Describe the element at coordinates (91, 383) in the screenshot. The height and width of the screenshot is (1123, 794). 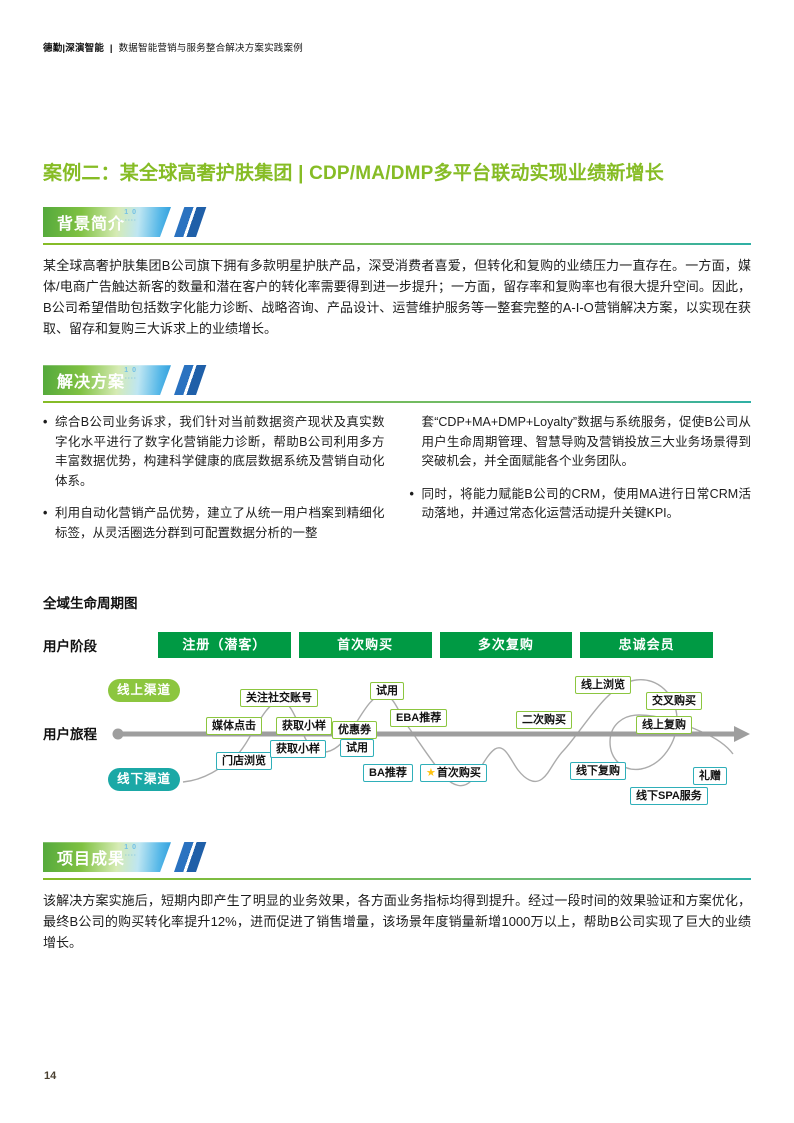
I see `section-heading-label: 解决方案` at that location.